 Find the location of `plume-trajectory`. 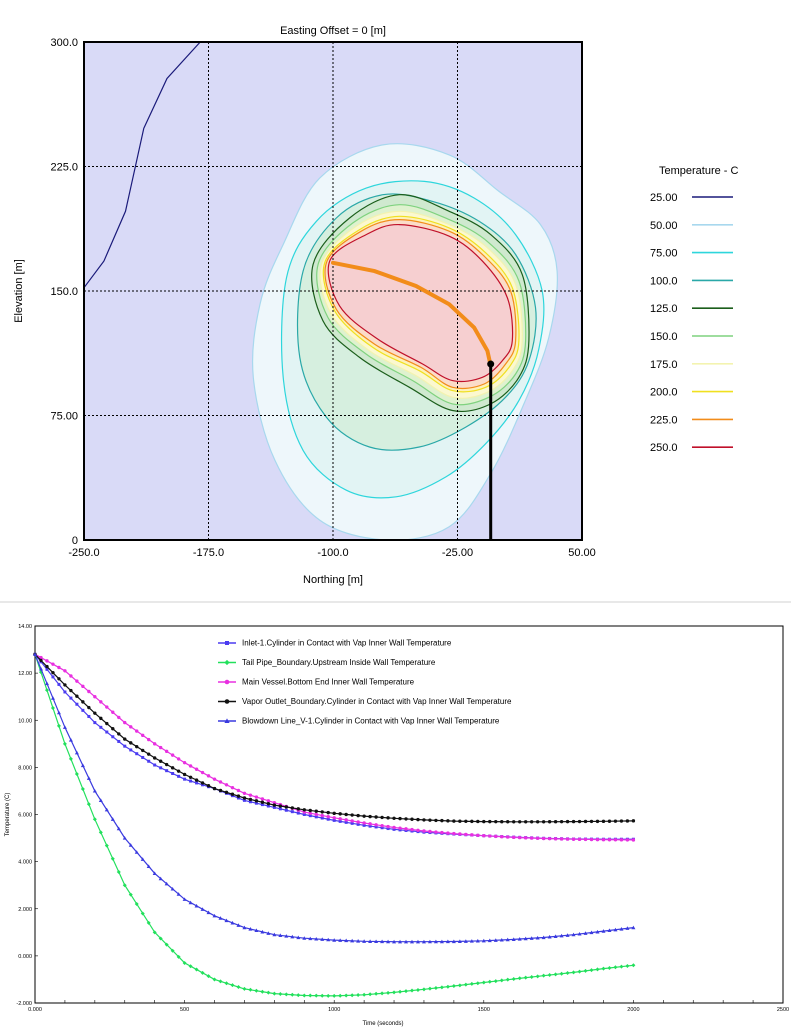

plume-trajectory is located at coordinates (413, 400).